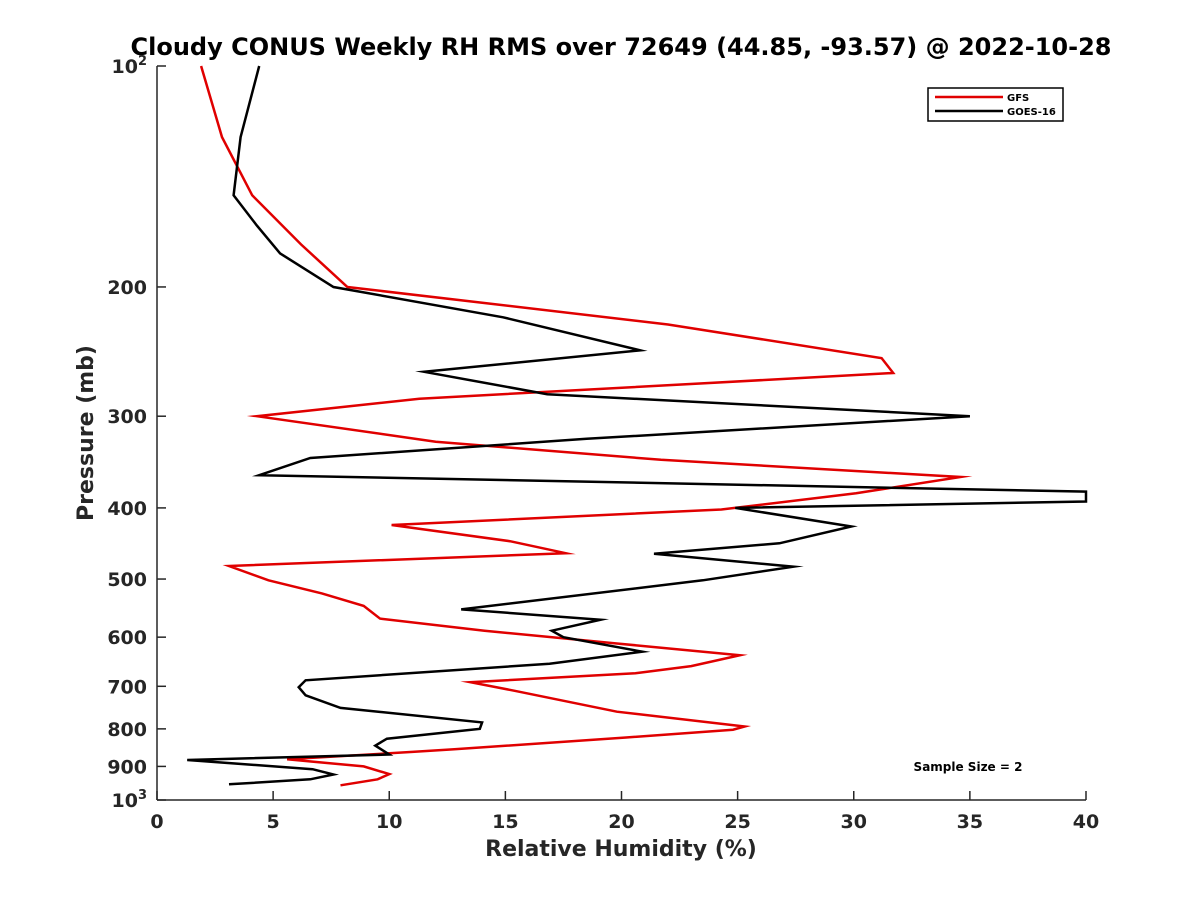 The width and height of the screenshot is (1200, 900). I want to click on y-axis-label: Pressure (mb), so click(86, 433).